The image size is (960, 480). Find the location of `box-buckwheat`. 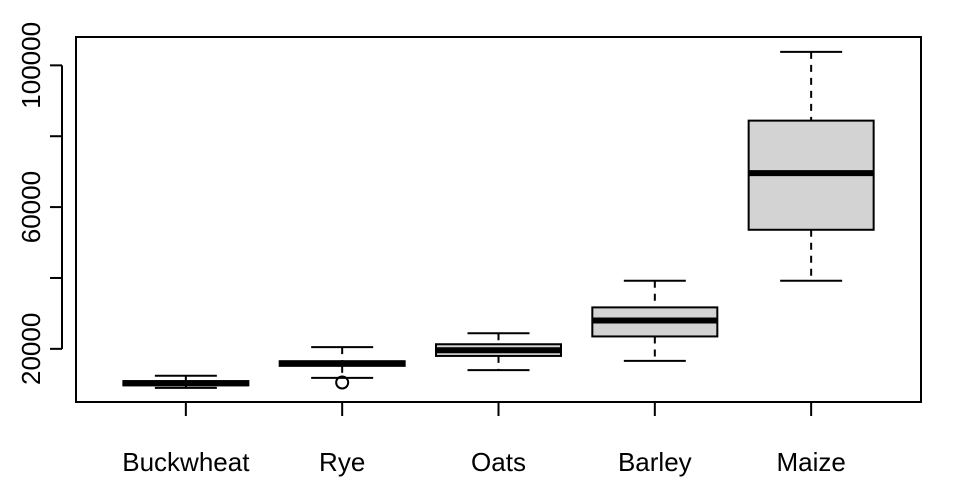

box-buckwheat is located at coordinates (186, 381).